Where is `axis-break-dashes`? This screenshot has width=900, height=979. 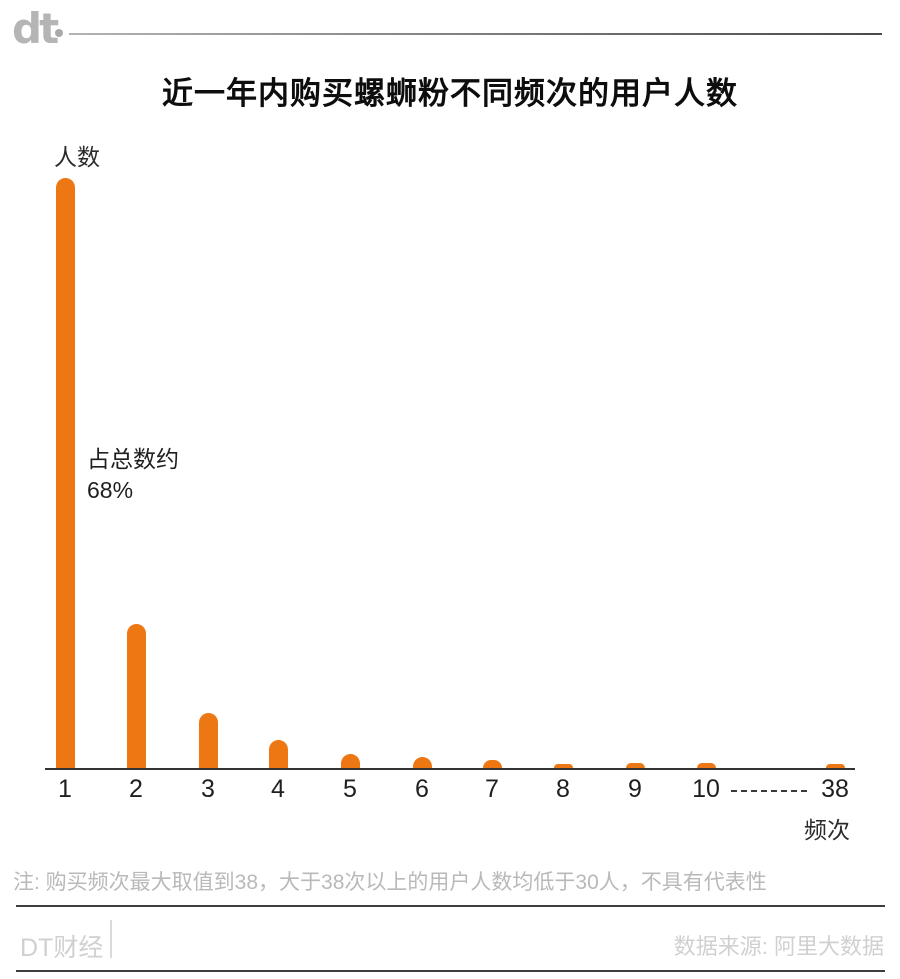 axis-break-dashes is located at coordinates (769, 791).